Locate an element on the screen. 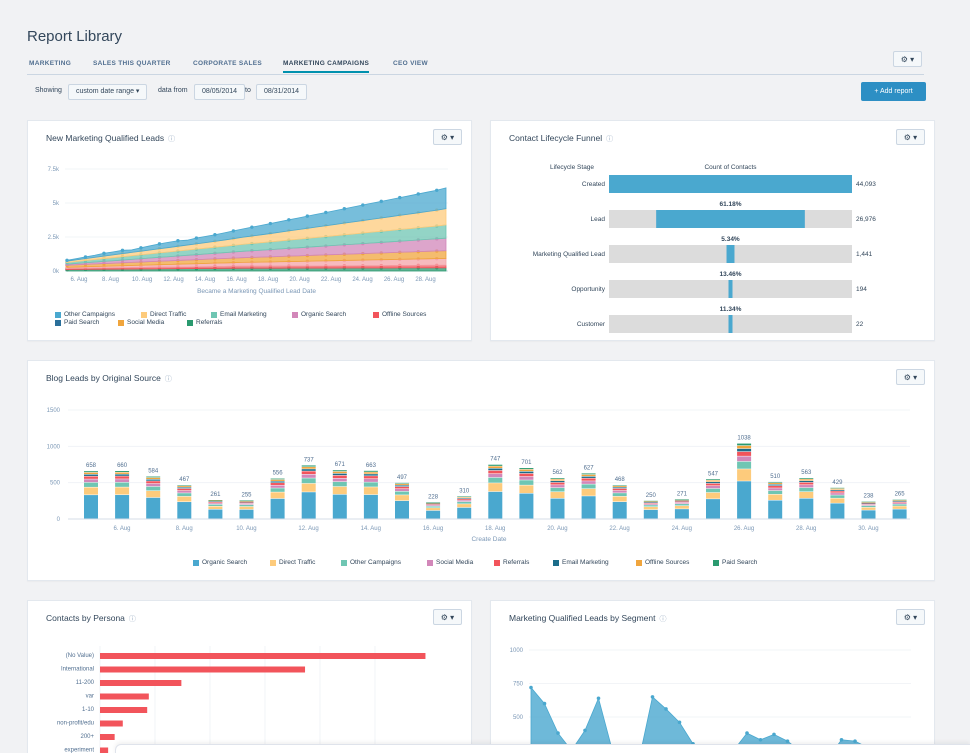  mql-settings-button: ⚙ ▾ is located at coordinates (447, 137).